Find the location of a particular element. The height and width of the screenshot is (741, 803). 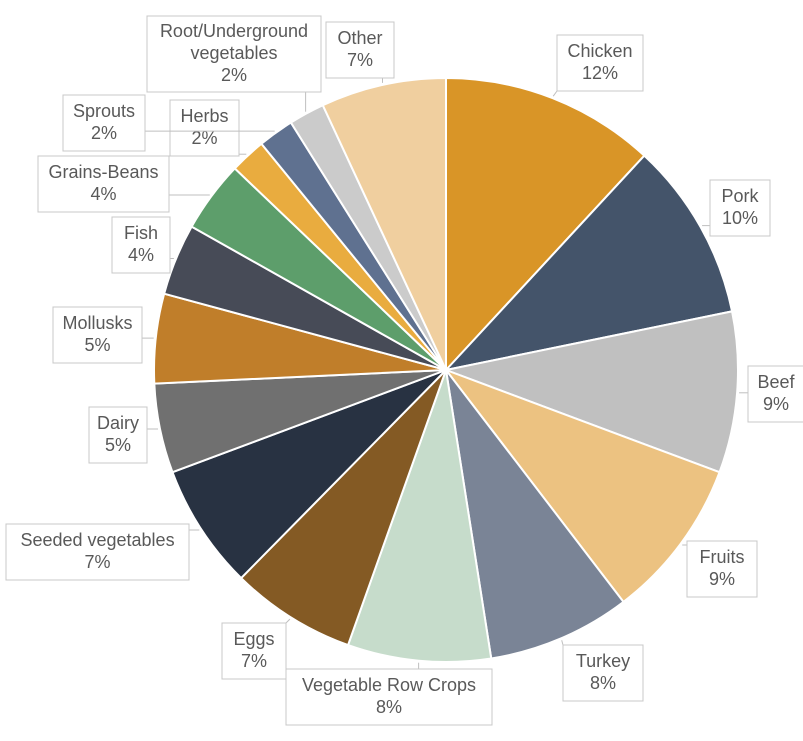

slice-name-label: Vegetable Row Crops is located at coordinates (389, 685).